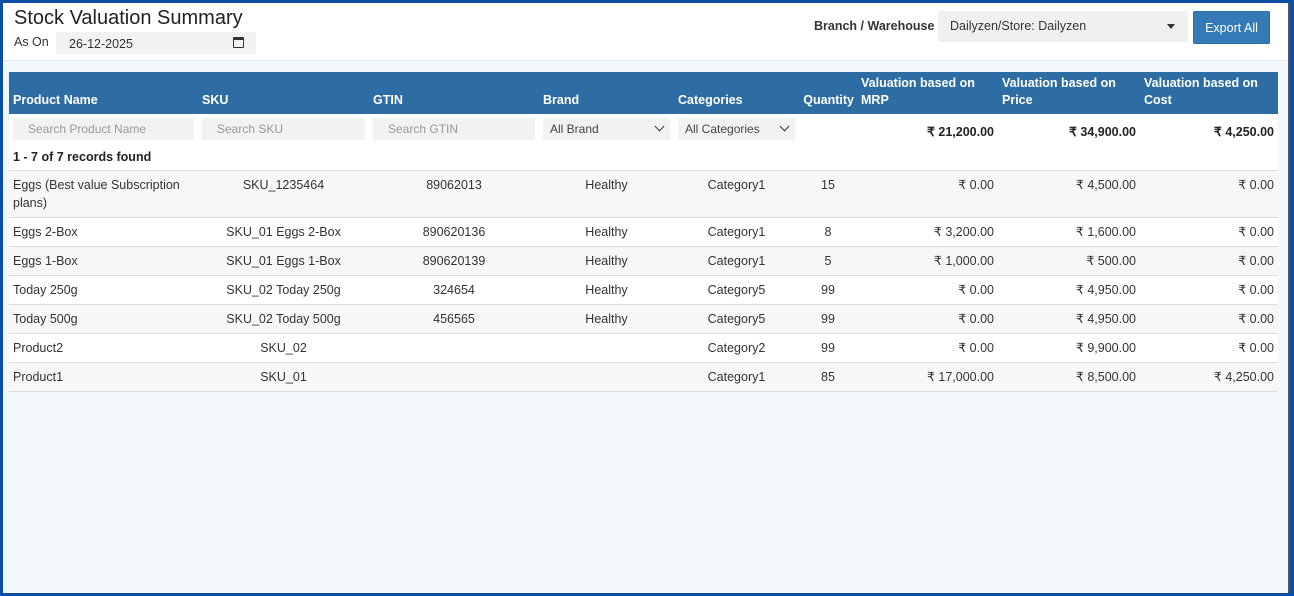  I want to click on quantity-cell: 15, so click(828, 194).